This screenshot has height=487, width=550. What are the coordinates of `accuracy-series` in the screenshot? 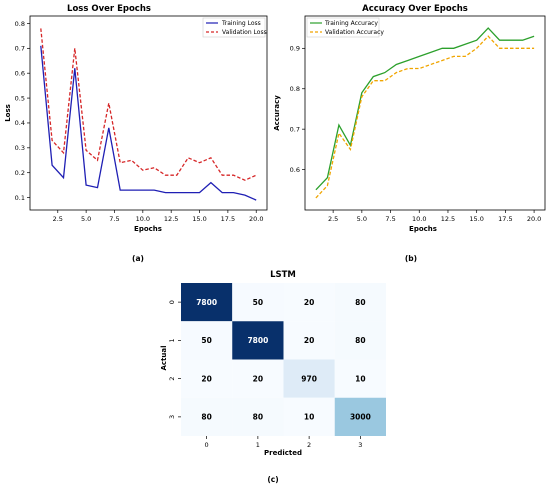 It's located at (425, 113).